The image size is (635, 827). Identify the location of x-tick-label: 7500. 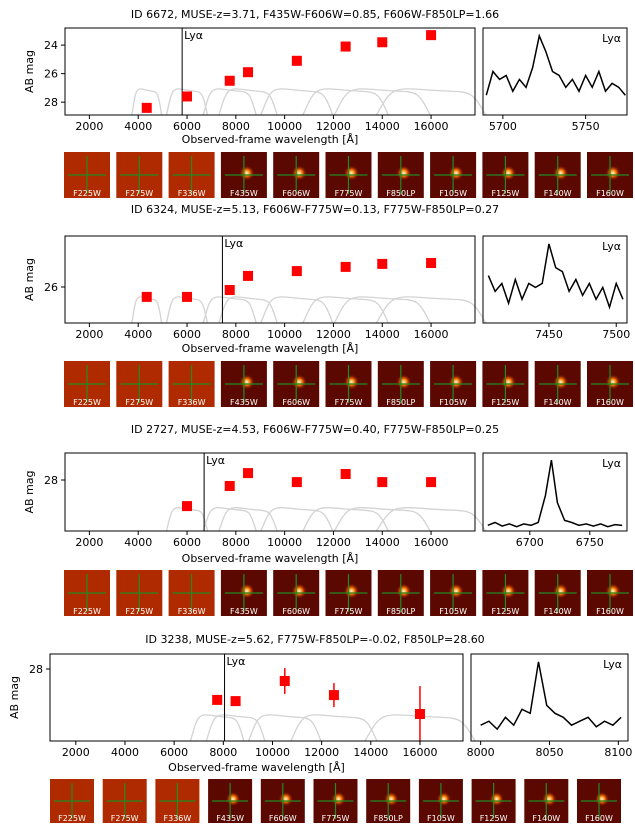
(616, 334).